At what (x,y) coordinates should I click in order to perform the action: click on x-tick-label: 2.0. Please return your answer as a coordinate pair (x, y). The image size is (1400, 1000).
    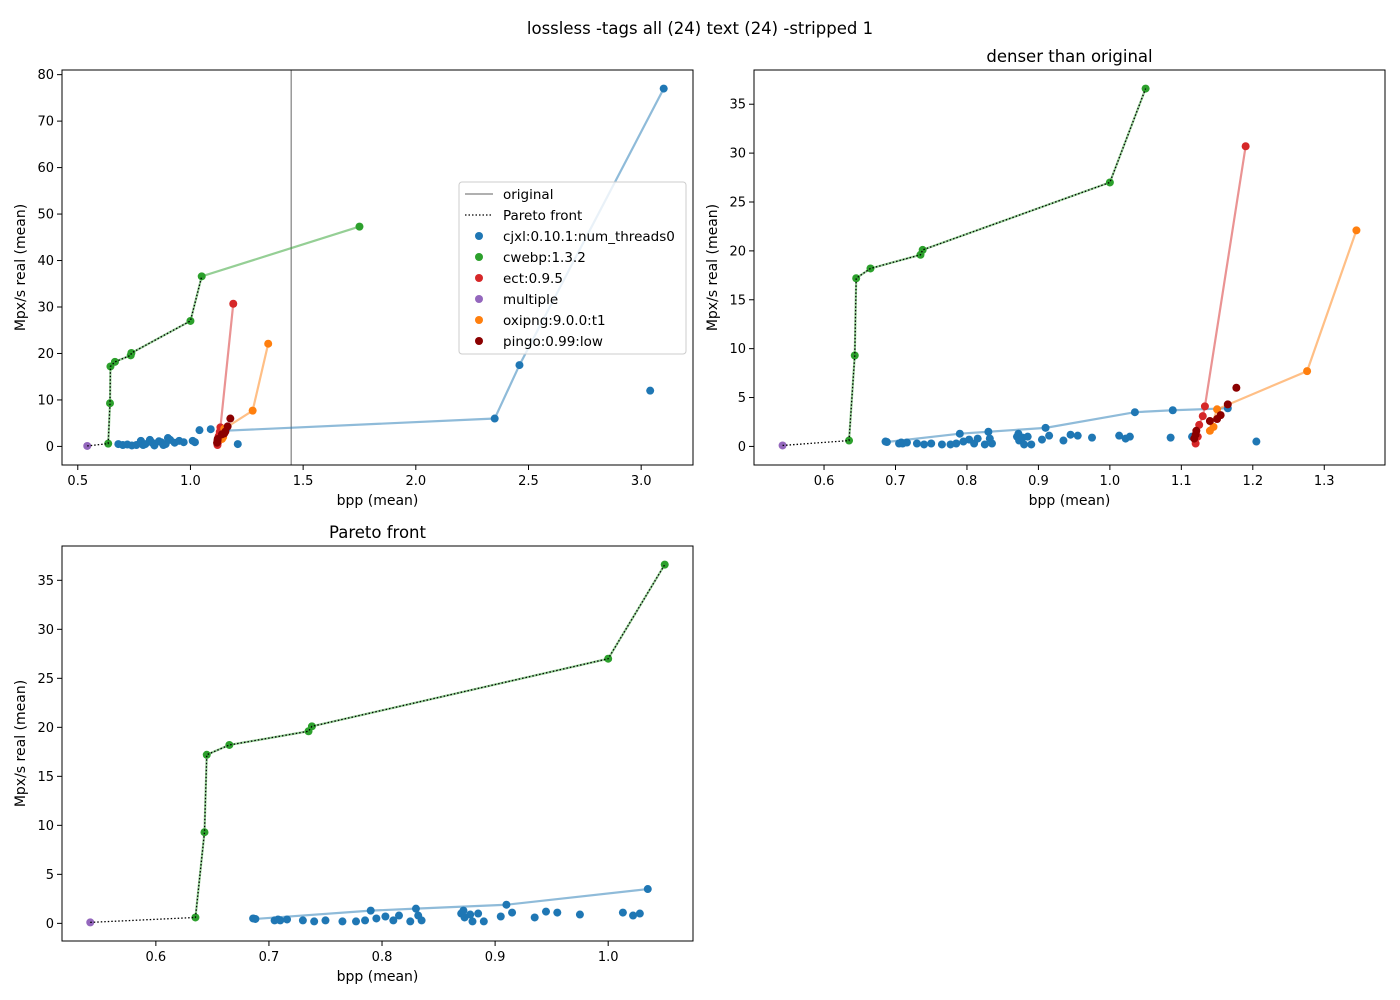
    Looking at the image, I should click on (415, 481).